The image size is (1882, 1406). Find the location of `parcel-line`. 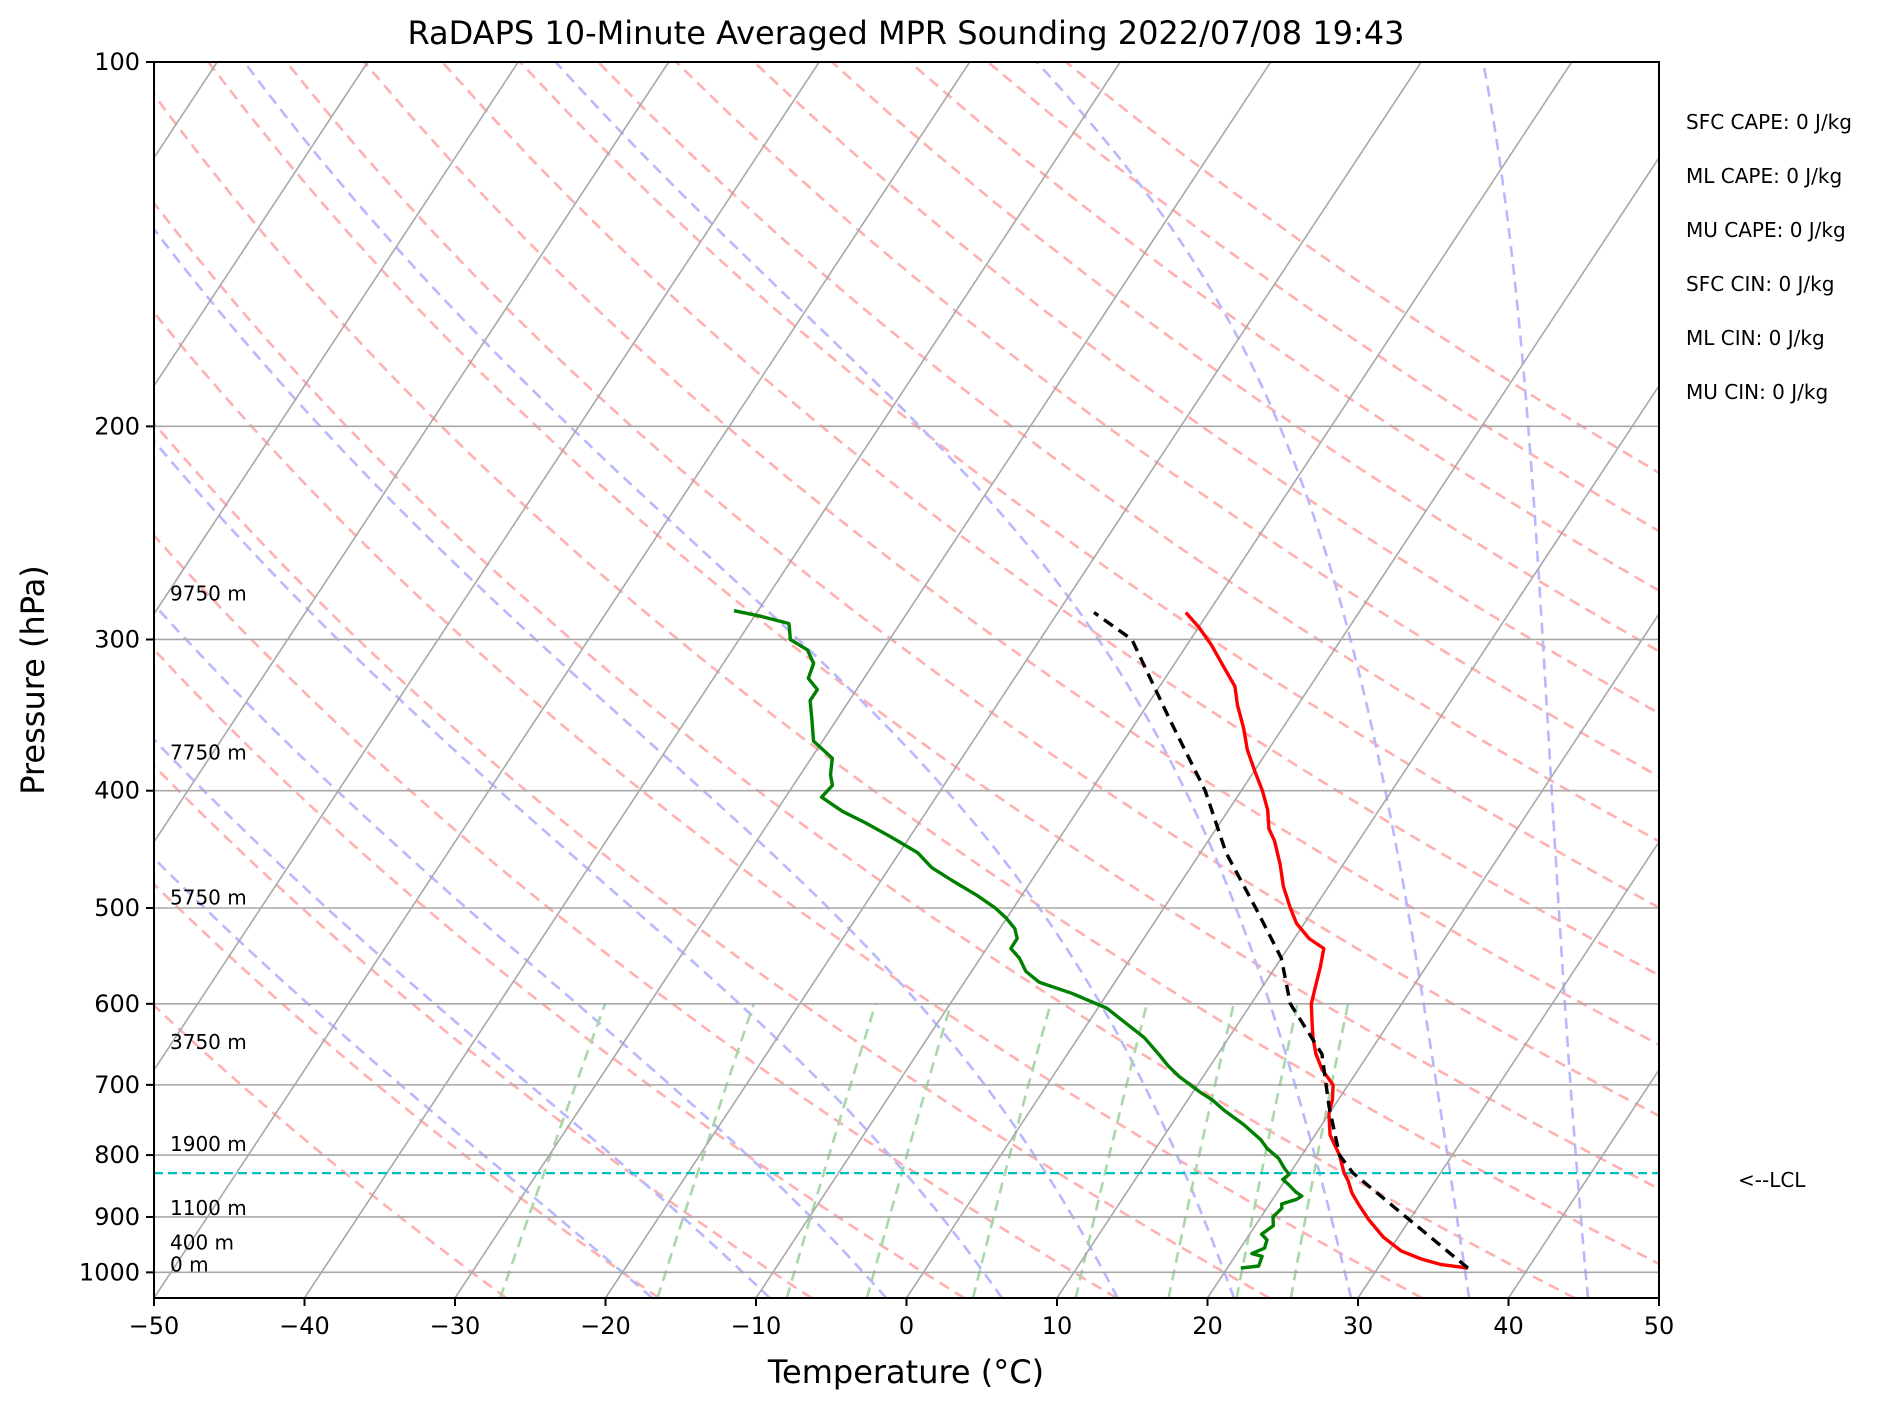

parcel-line is located at coordinates (1281, 940).